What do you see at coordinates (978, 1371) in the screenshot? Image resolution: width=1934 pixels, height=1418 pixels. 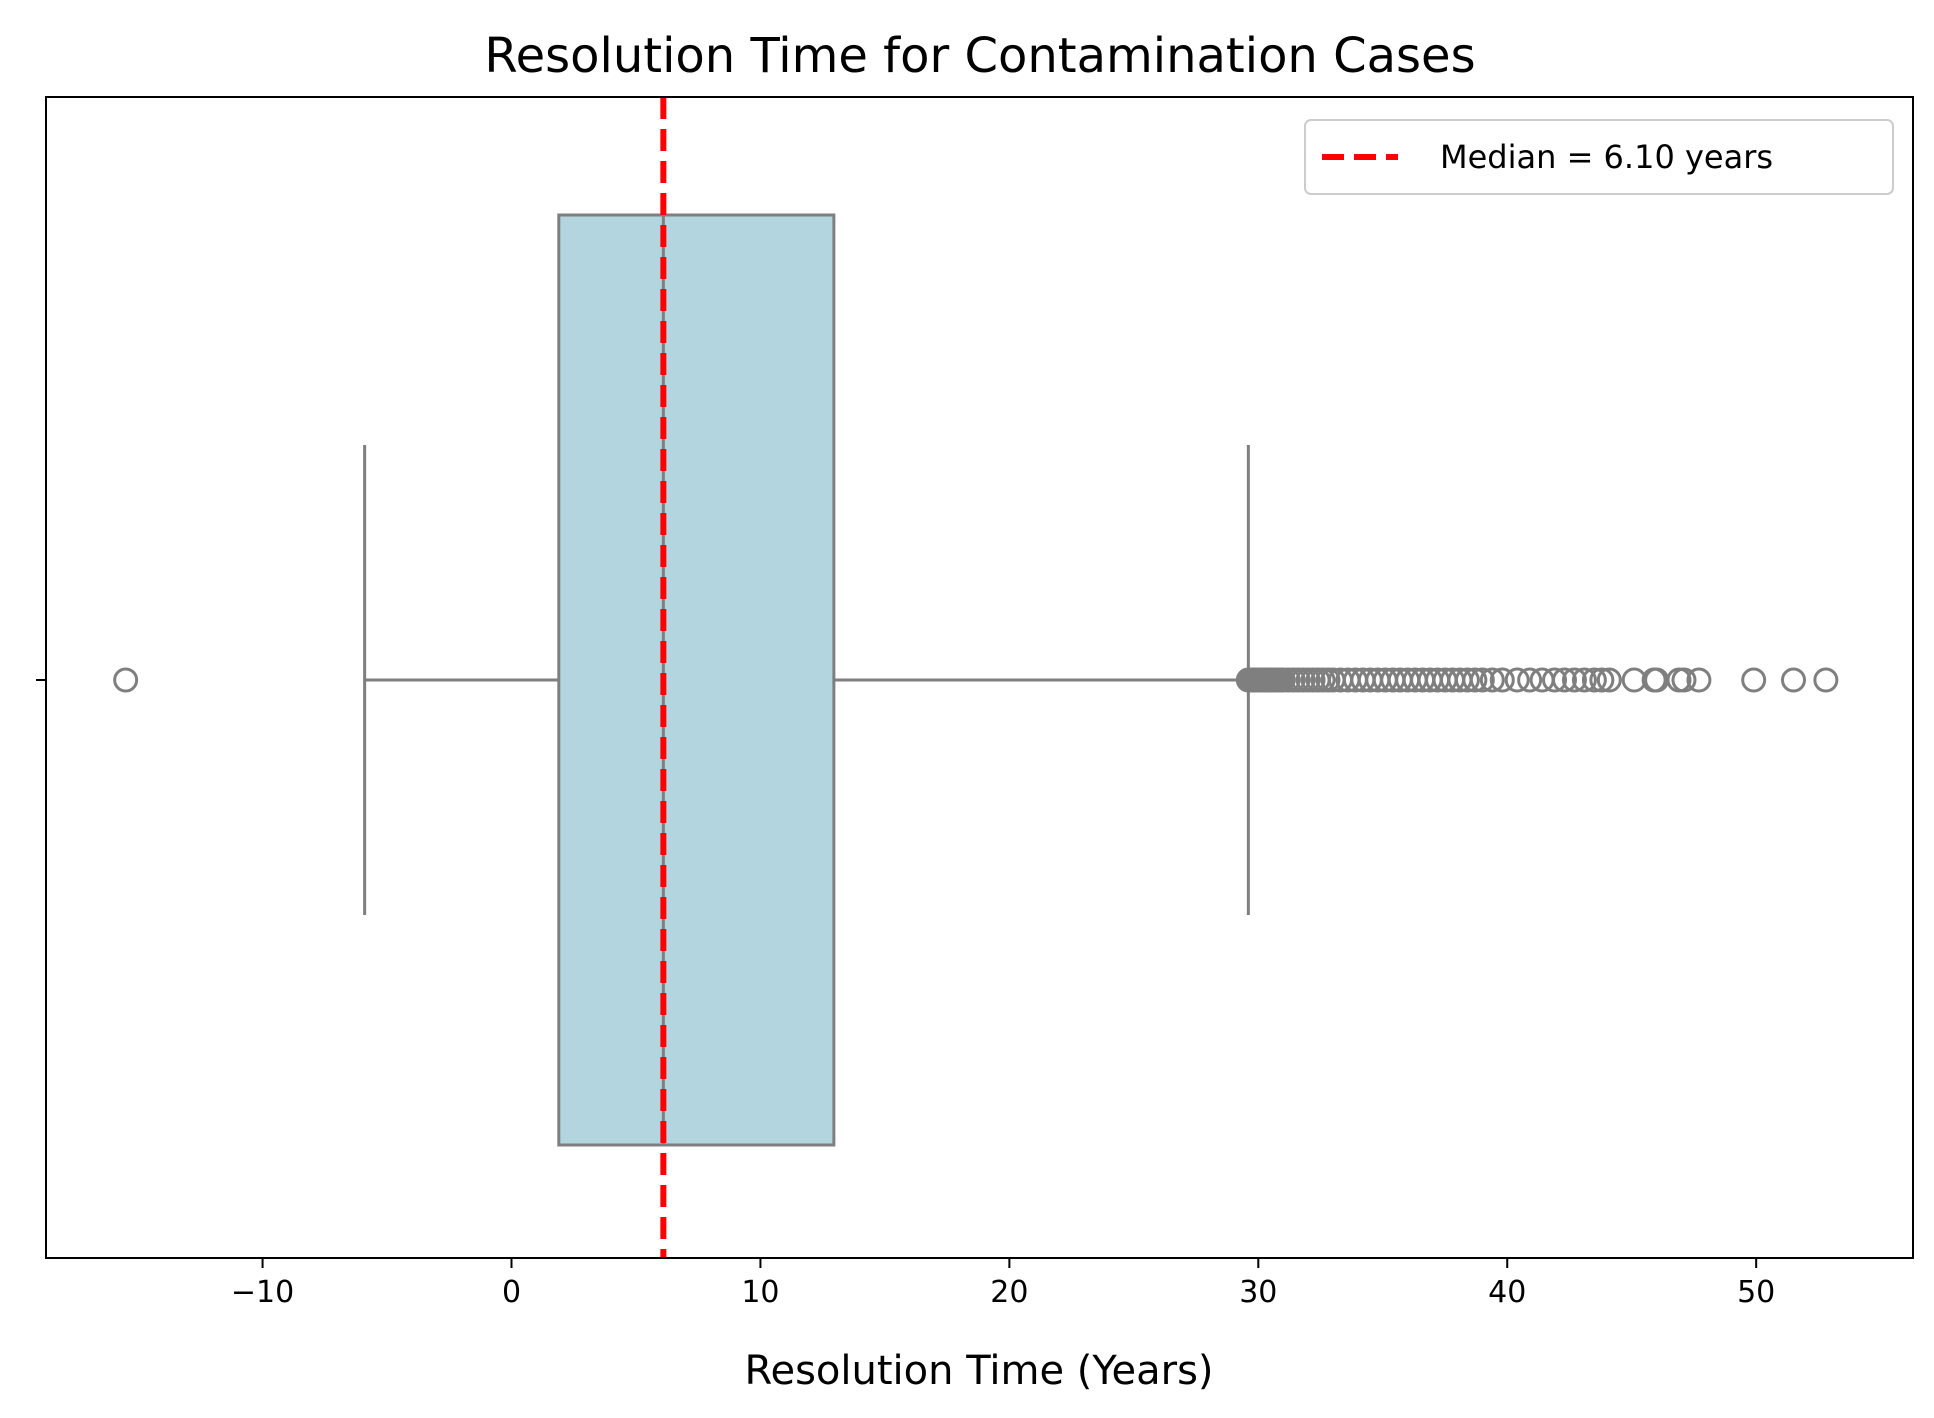 I see `x-axis-title: Resolution Time (Years)` at bounding box center [978, 1371].